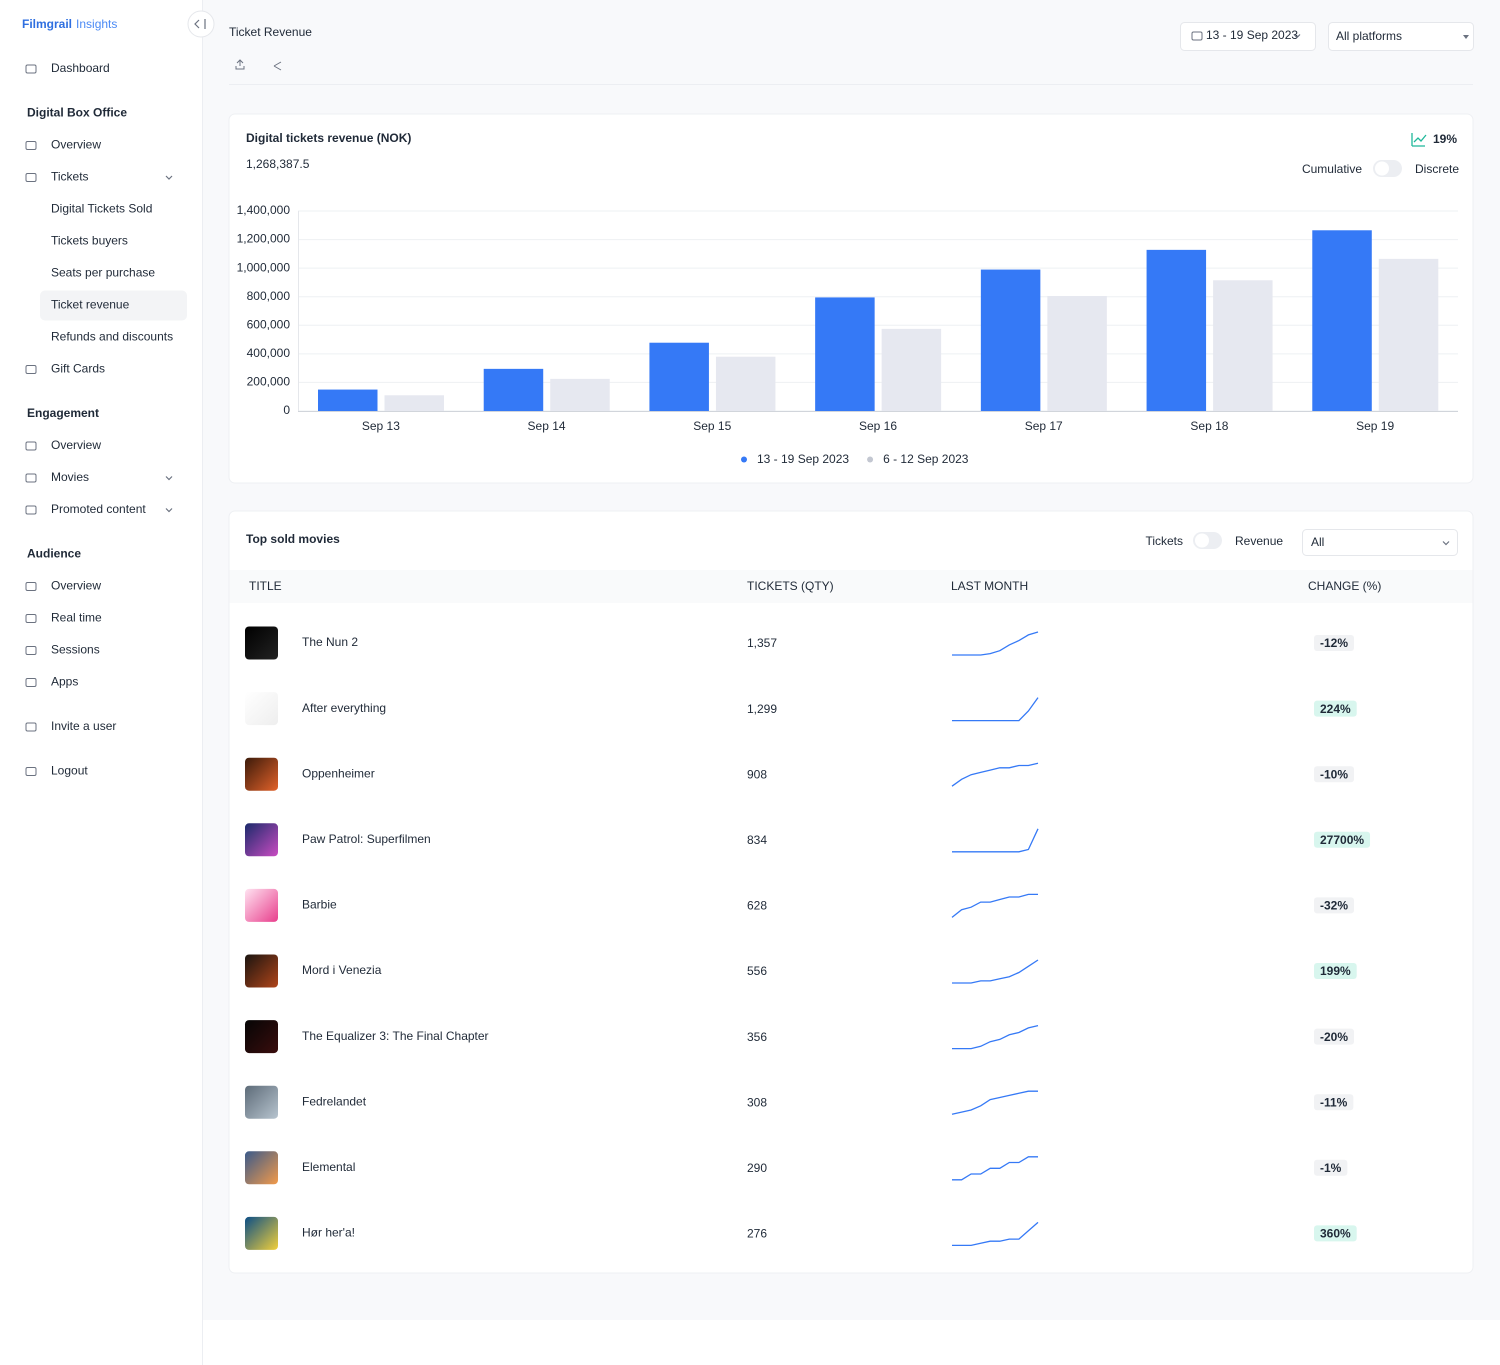 The image size is (1500, 1365). What do you see at coordinates (330, 642) in the screenshot?
I see `movie-title: The Nun 2` at bounding box center [330, 642].